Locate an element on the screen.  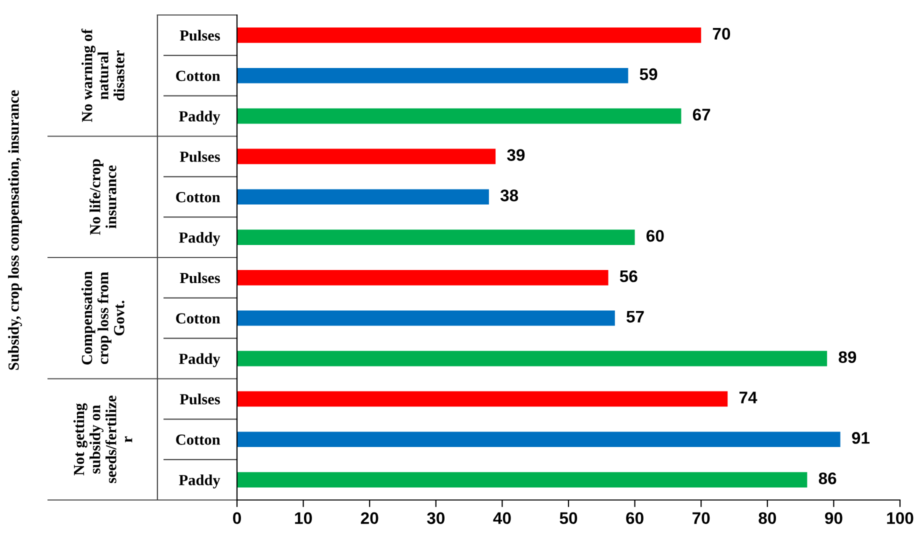
x-tick-label: 100 is located at coordinates (900, 518).